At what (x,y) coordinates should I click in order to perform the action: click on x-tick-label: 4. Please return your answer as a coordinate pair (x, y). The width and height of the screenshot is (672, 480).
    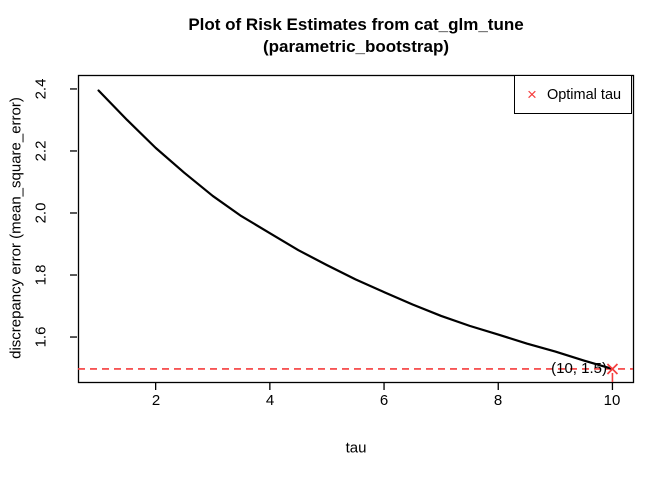
    Looking at the image, I should click on (270, 400).